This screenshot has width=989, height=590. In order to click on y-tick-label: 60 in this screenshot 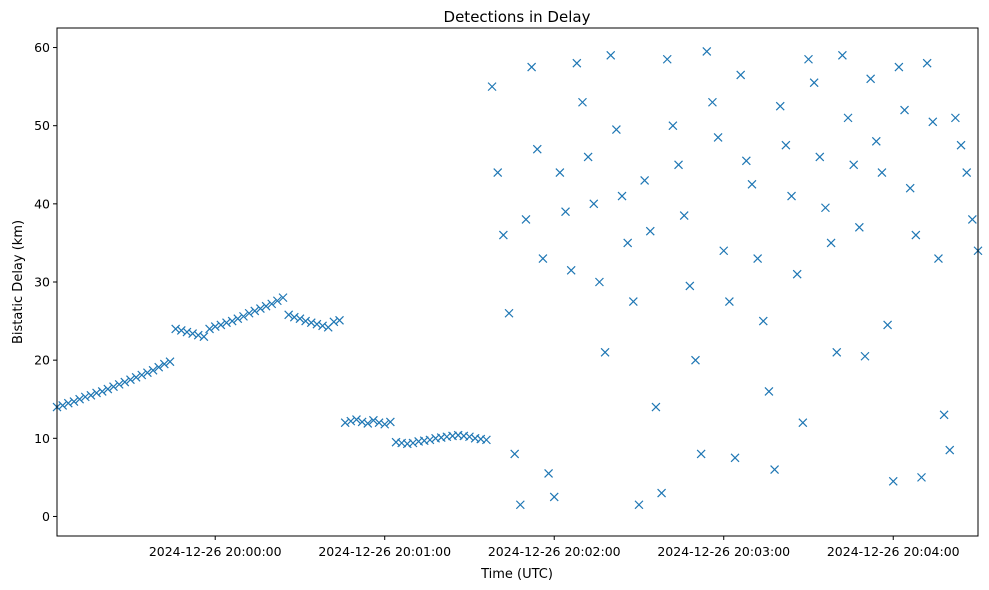, I will do `click(42, 47)`.